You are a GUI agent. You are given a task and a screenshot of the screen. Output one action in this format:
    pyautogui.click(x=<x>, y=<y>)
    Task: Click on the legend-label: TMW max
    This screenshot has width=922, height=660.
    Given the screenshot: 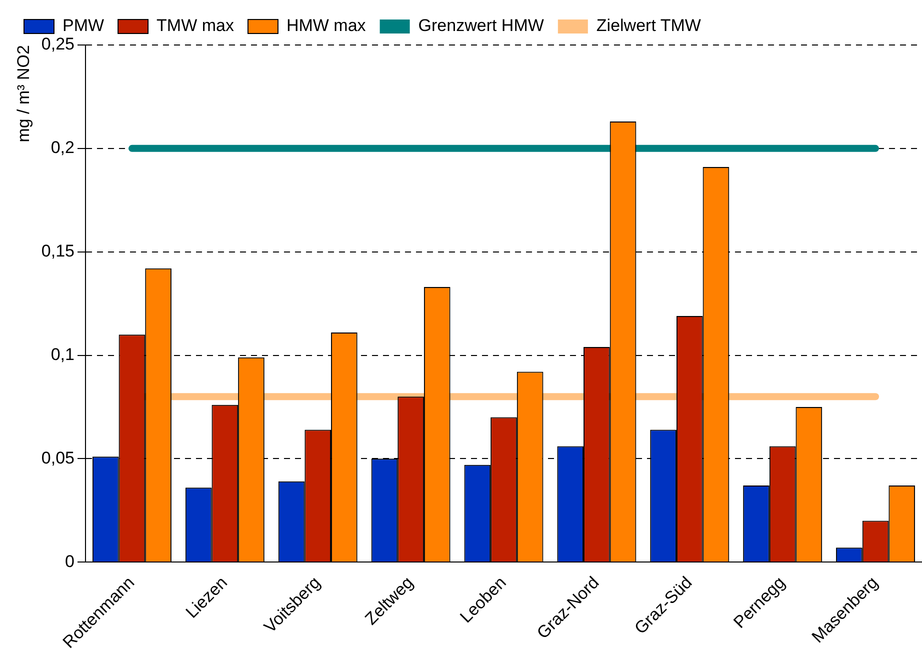 What is the action you would take?
    pyautogui.click(x=195, y=26)
    